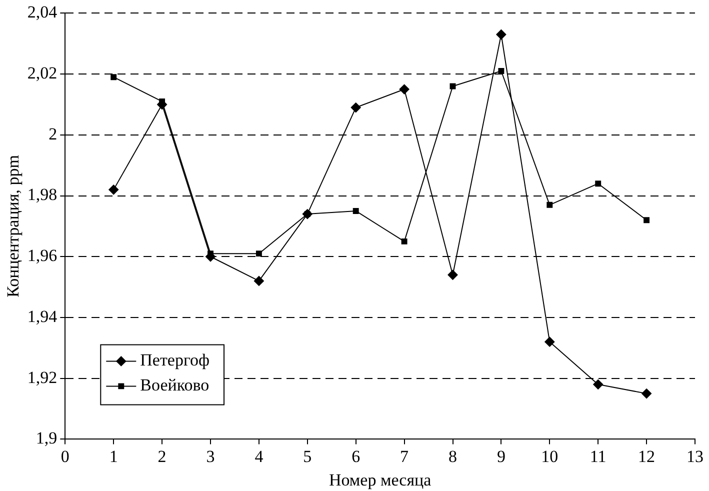  What do you see at coordinates (380, 480) in the screenshot?
I see `x-axis-title: Номер месяца` at bounding box center [380, 480].